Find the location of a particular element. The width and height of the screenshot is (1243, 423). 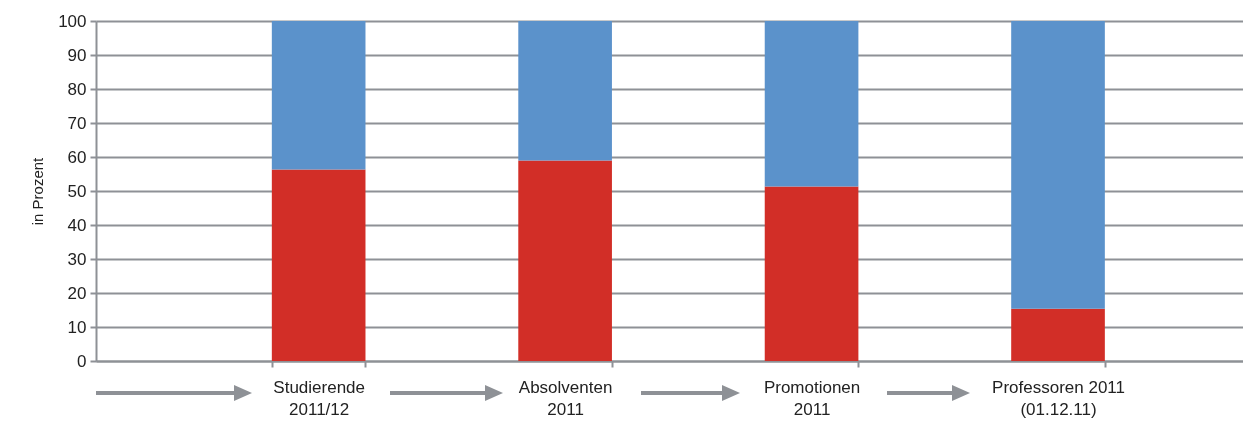

x-tick-label: Promotionen 2011 is located at coordinates (812, 398).